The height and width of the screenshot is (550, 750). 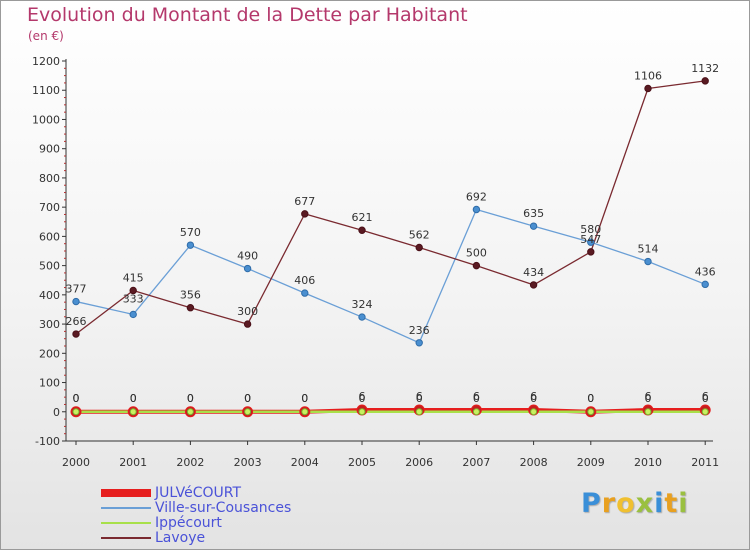 What do you see at coordinates (188, 523) in the screenshot?
I see `legend-label: Ippécourt` at bounding box center [188, 523].